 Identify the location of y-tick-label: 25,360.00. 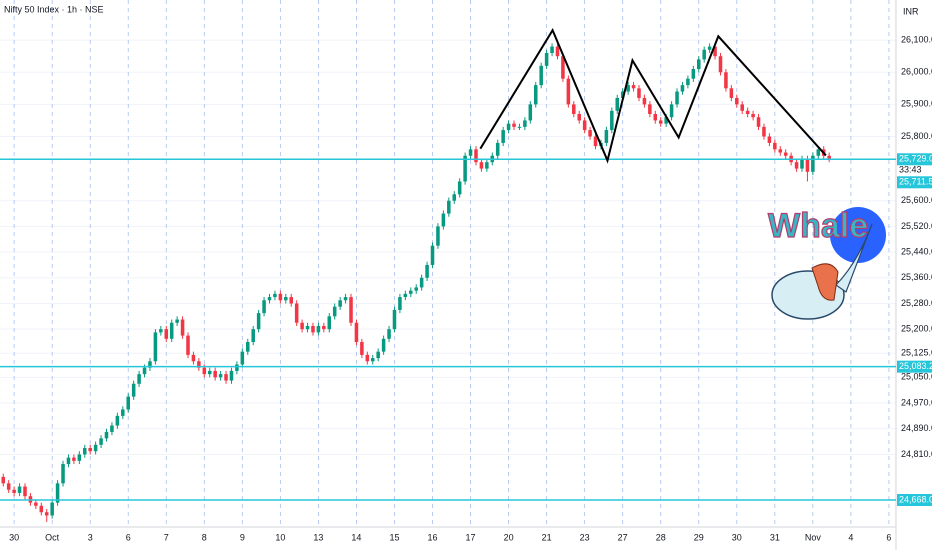
(916, 277).